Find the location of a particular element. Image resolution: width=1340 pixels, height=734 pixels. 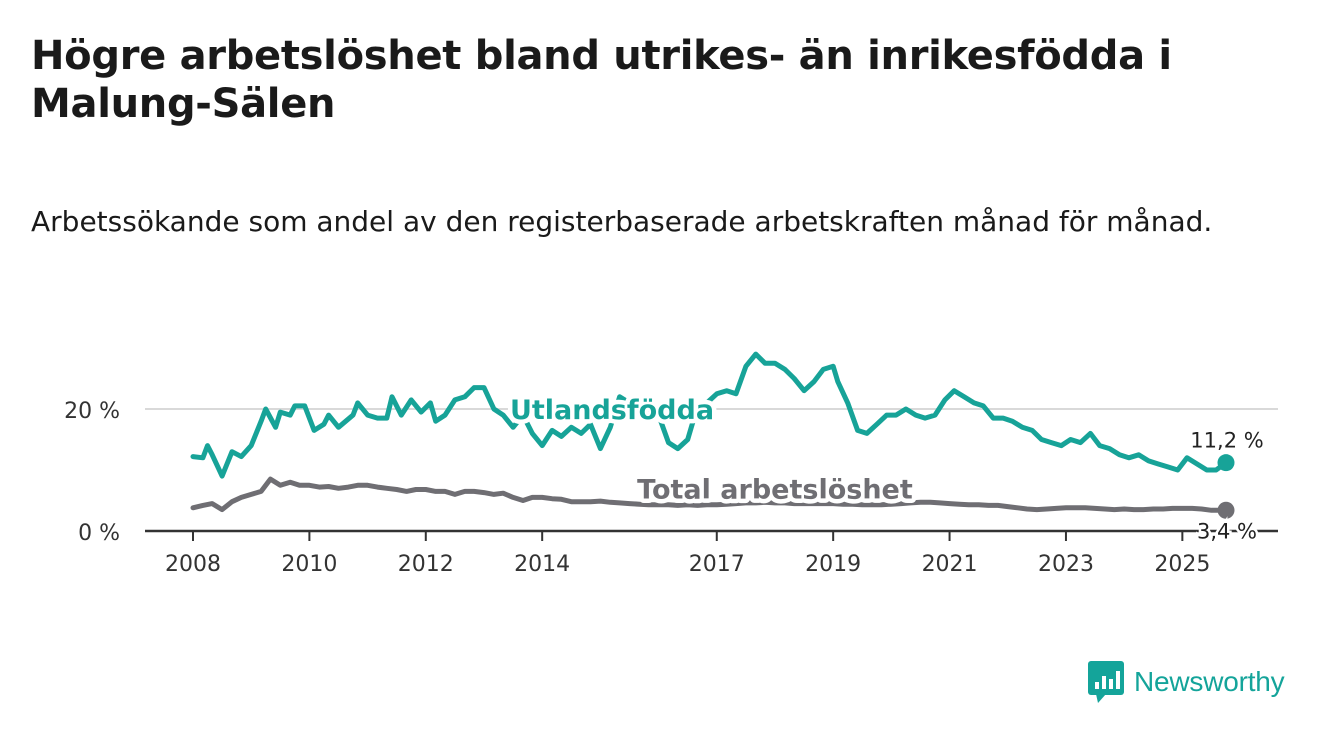

x-tick-label: 2008 is located at coordinates (193, 564).